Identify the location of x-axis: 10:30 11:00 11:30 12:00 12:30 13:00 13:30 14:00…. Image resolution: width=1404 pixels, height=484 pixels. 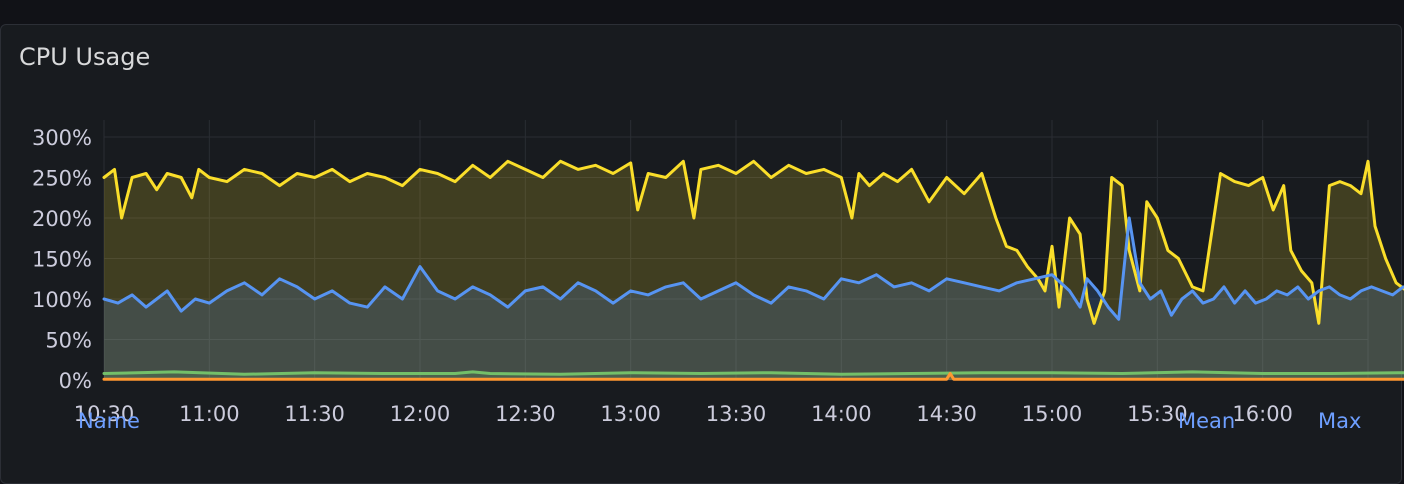
(683, 414).